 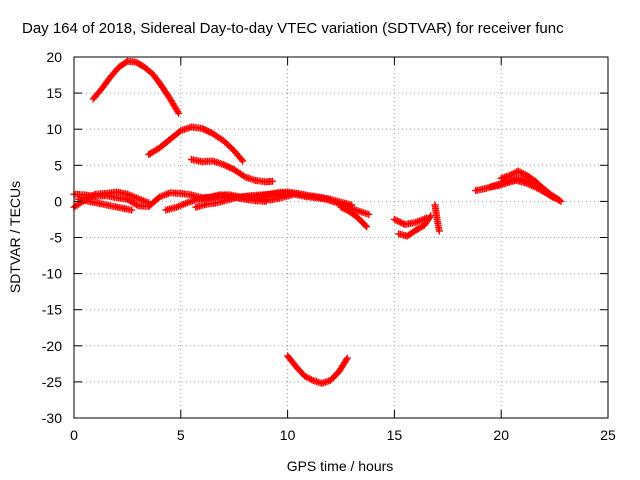 I want to click on x-tick-label: 15, so click(x=395, y=435).